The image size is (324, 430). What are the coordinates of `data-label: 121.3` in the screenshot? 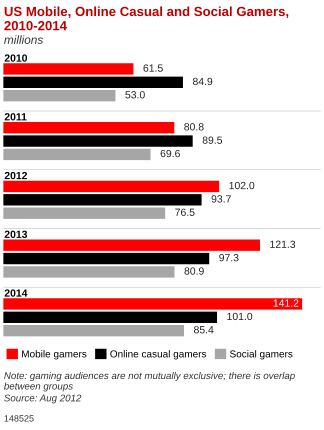 It's located at (283, 244).